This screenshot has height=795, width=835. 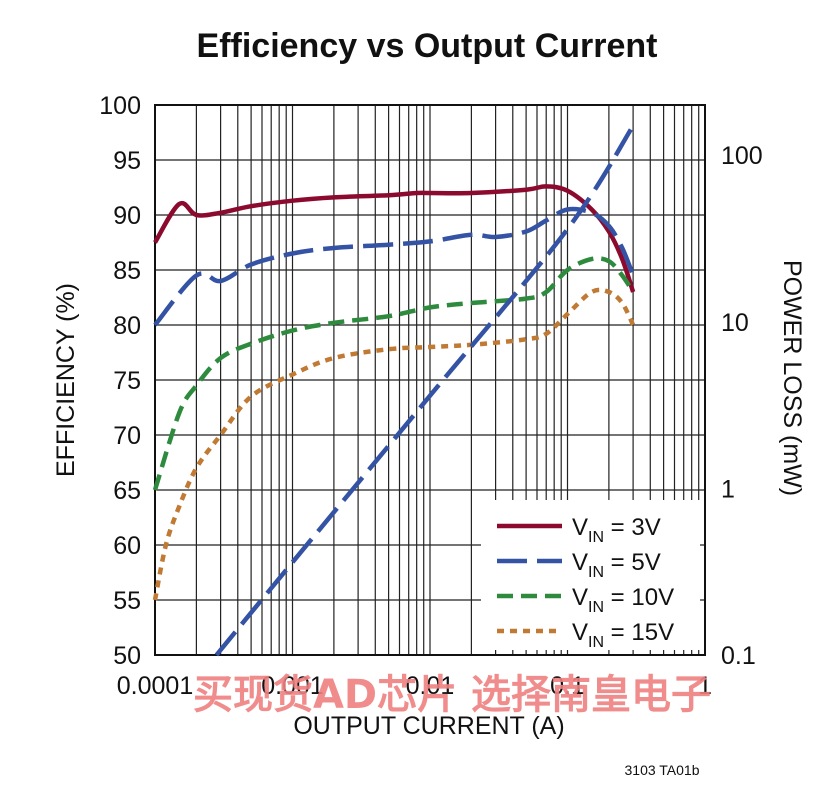 I want to click on x-axis-label: OUTPUT CURRENT (A), so click(x=428, y=726).